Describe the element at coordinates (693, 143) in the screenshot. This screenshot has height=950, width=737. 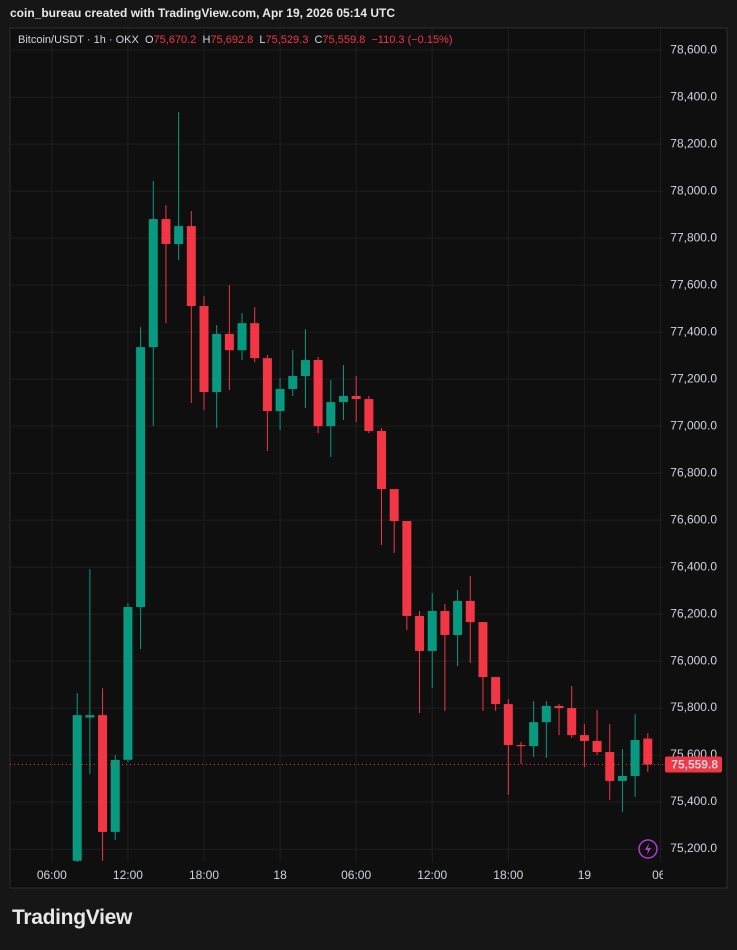
I see `y-tick-label: 78,200.0` at that location.